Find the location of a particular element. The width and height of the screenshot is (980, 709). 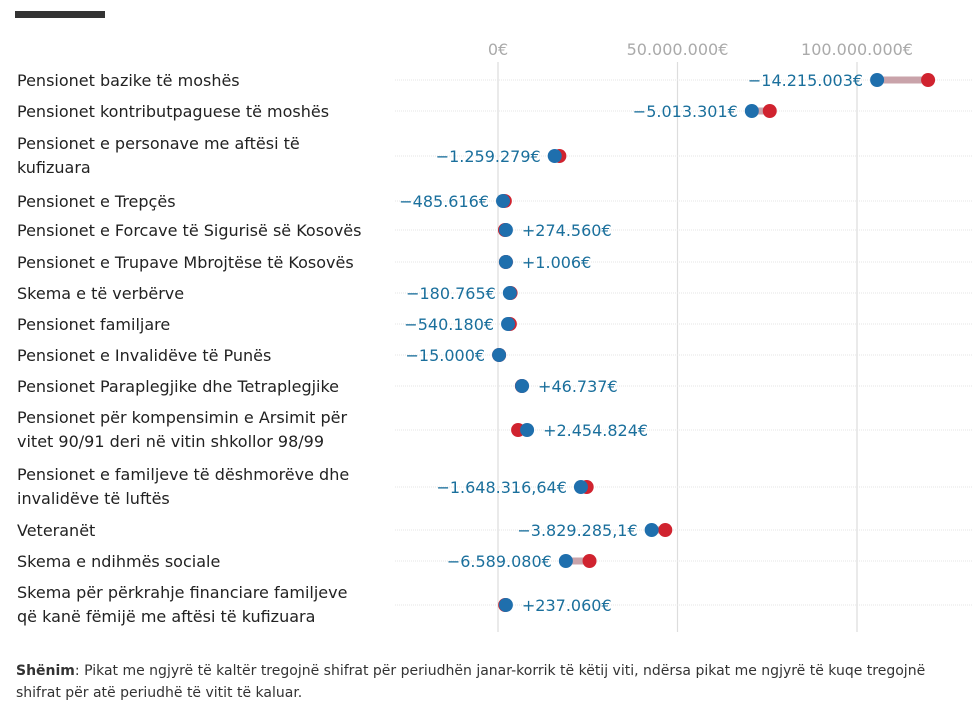

header-bar is located at coordinates (60, 14).